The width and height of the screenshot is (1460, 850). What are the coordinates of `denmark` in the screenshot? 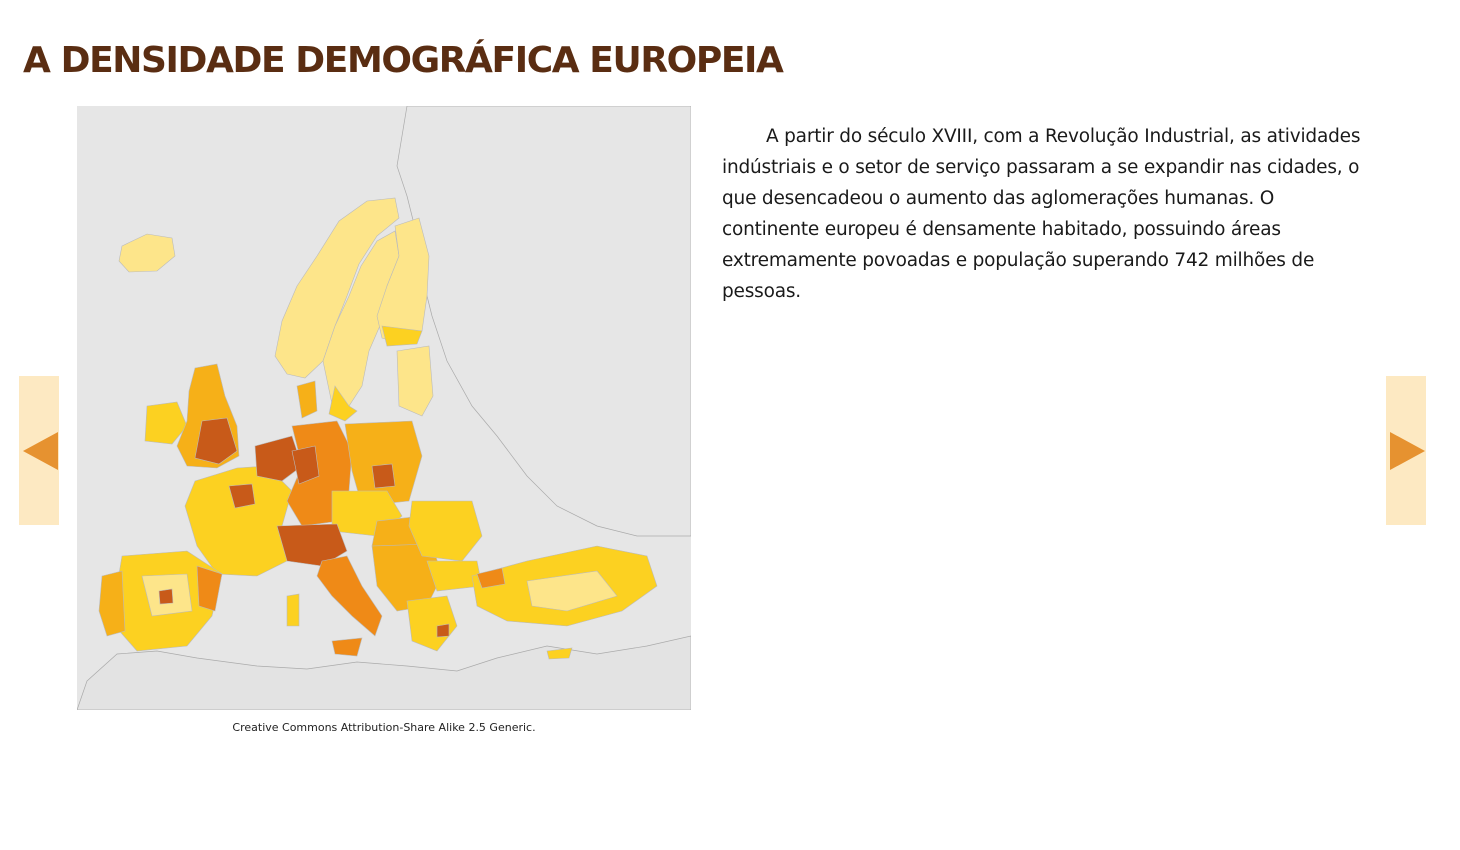 It's located at (307, 399).